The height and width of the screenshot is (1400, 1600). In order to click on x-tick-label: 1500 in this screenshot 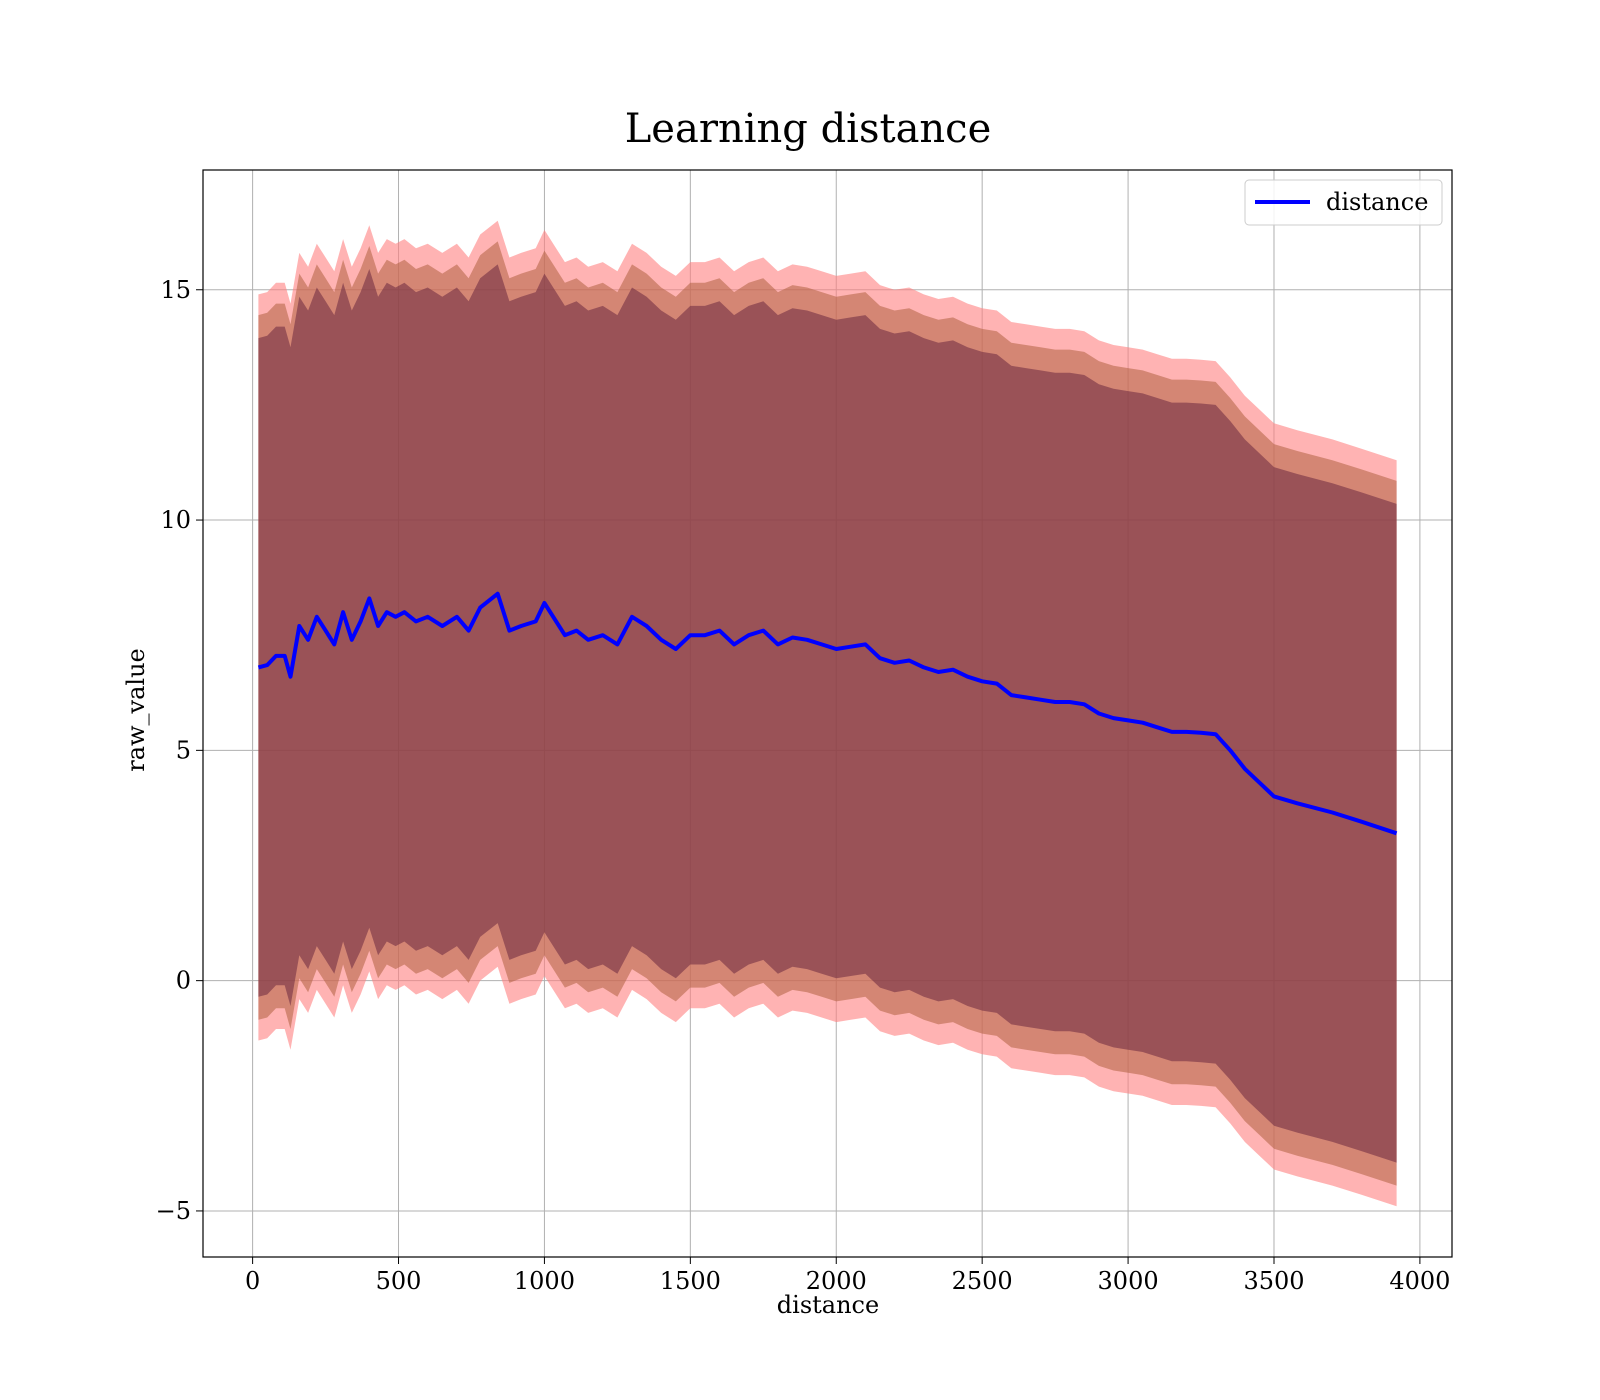, I will do `click(690, 1281)`.